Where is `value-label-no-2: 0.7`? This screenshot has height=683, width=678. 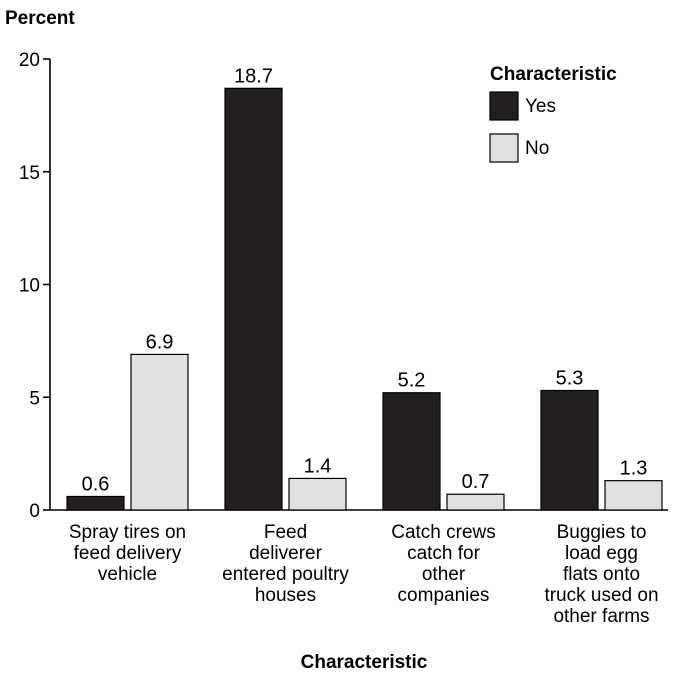
value-label-no-2: 0.7 is located at coordinates (476, 482).